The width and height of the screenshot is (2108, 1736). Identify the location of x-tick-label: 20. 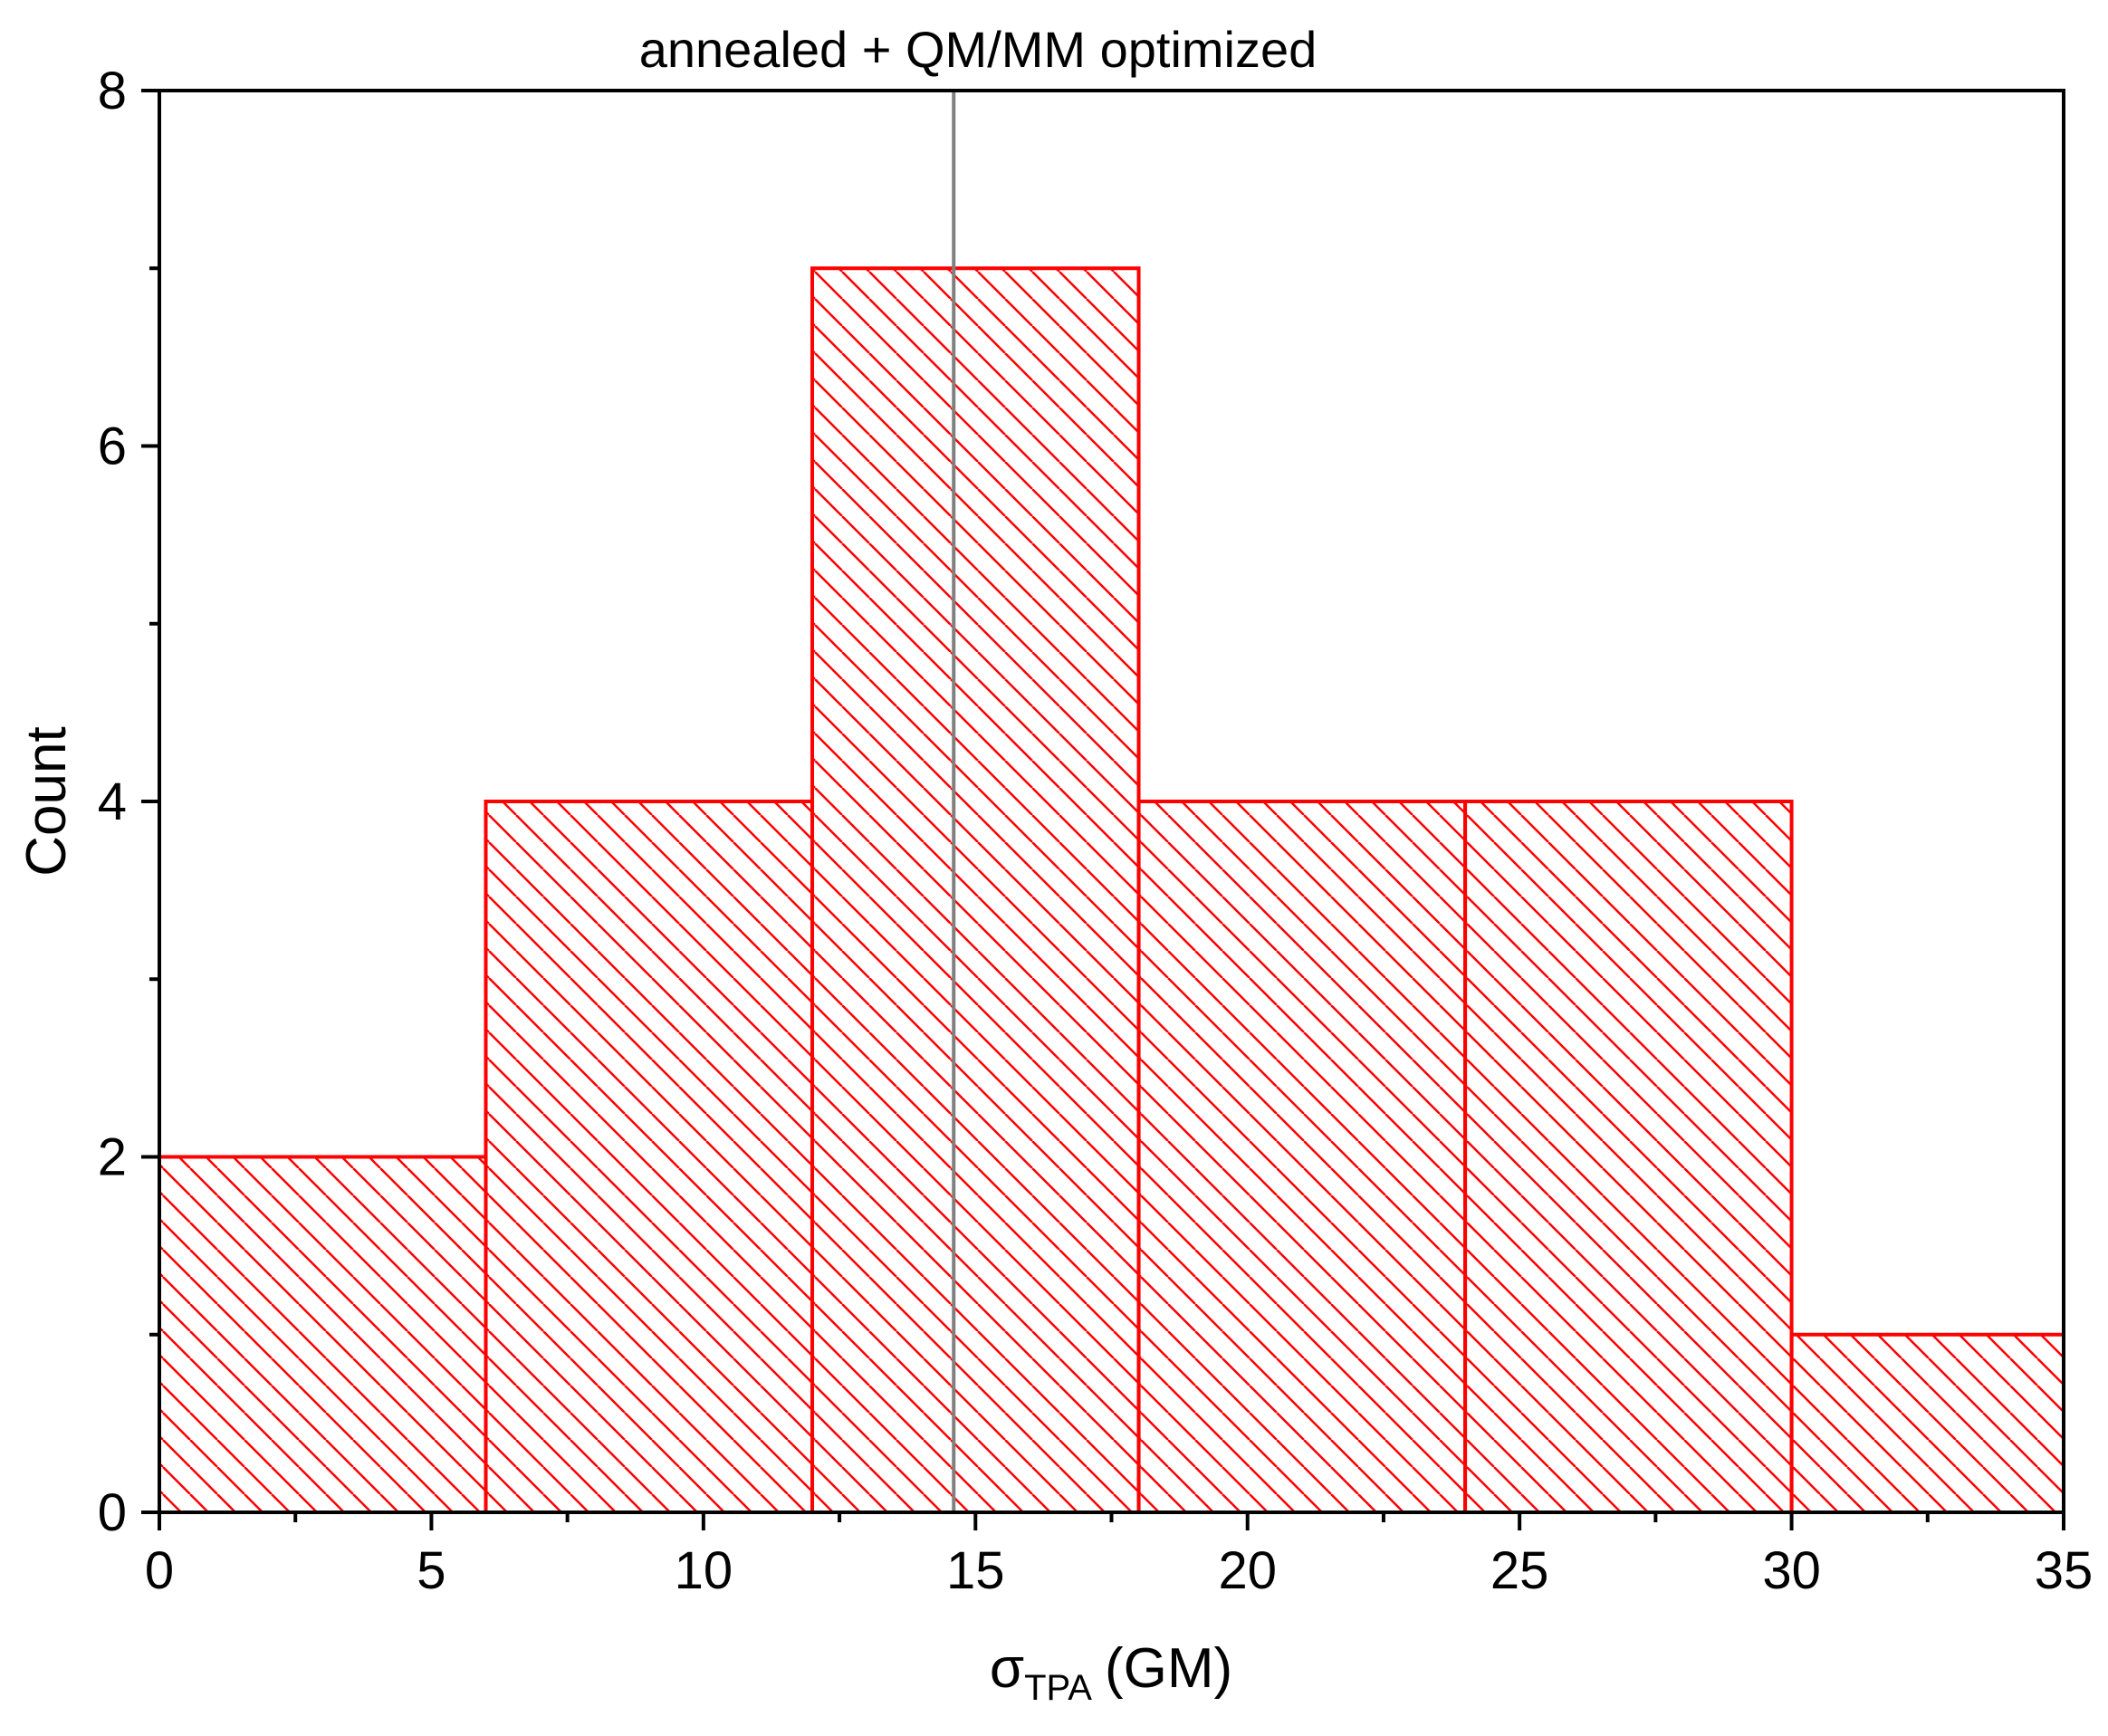
(1247, 1570).